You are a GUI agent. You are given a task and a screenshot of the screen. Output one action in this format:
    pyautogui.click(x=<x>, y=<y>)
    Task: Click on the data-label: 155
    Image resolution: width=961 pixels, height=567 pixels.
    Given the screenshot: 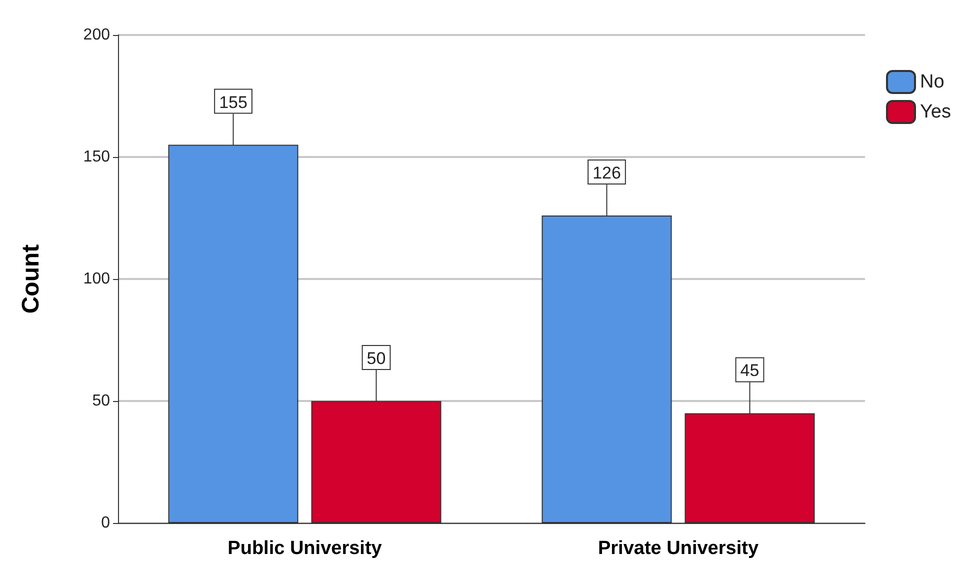 What is the action you would take?
    pyautogui.click(x=233, y=102)
    